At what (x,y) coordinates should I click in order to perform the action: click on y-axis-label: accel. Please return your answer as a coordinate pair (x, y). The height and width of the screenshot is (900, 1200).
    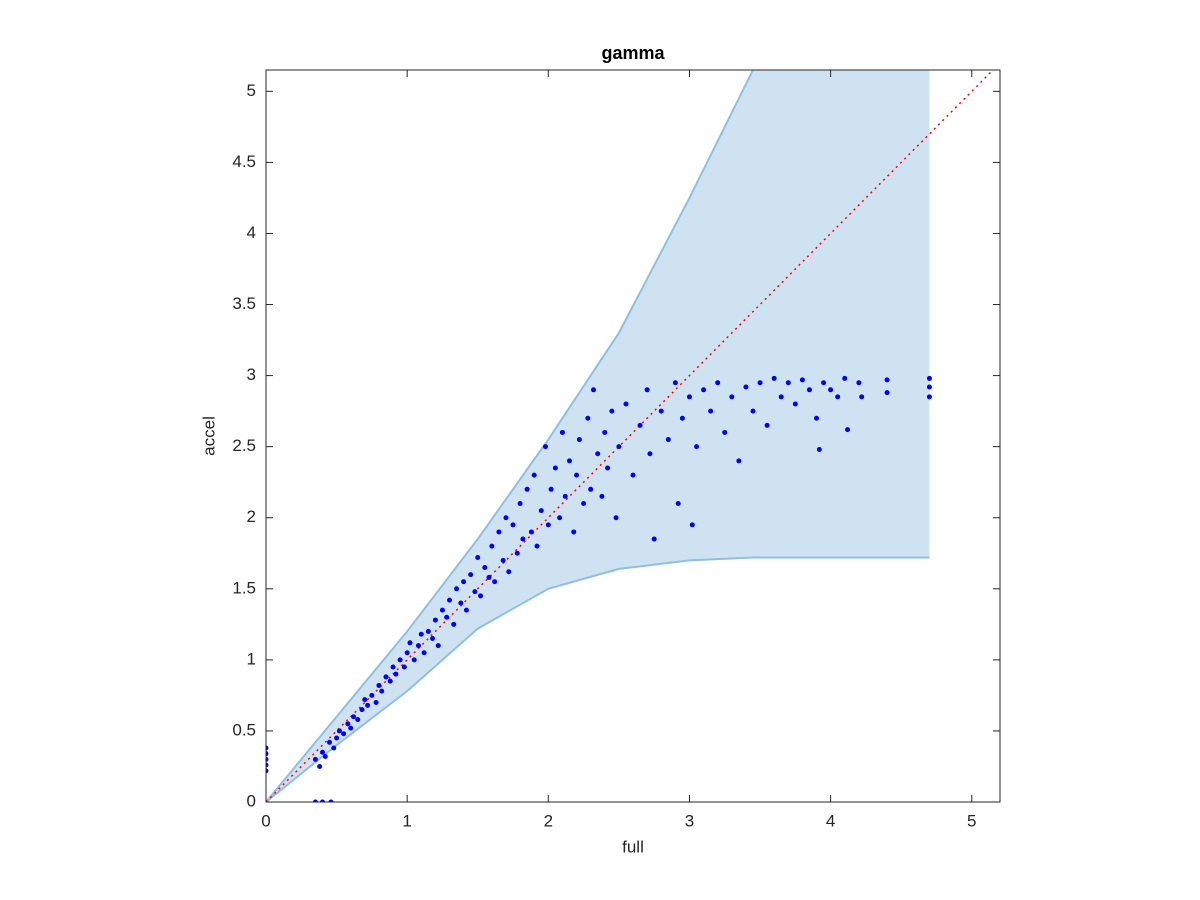
    Looking at the image, I should click on (208, 436).